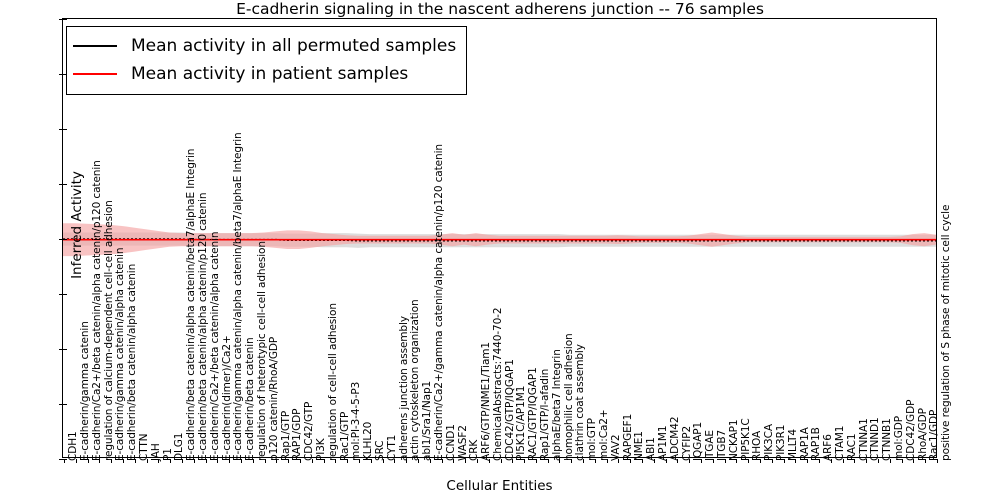  I want to click on x-tick-label: mol:PI-3-4-5-P3, so click(356, 421).